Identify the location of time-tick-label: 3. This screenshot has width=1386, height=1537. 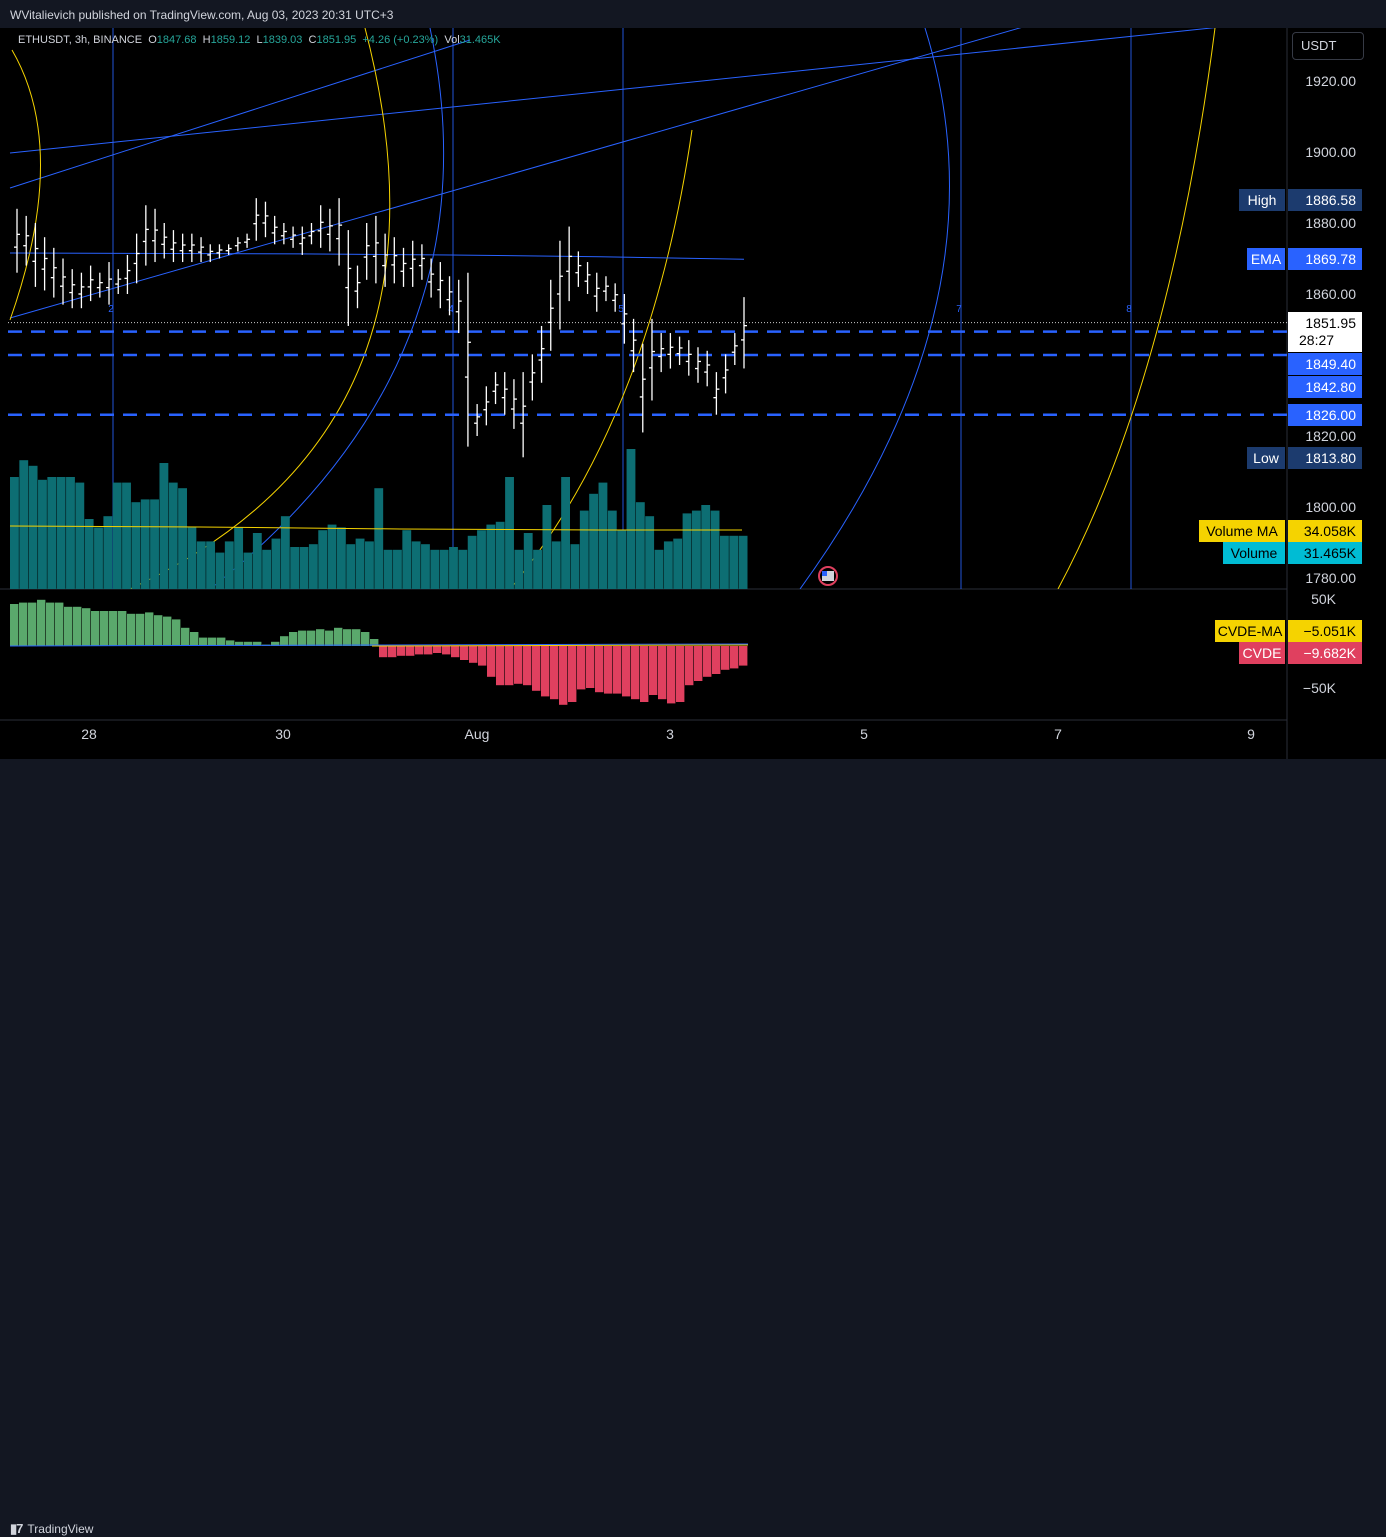
(670, 734).